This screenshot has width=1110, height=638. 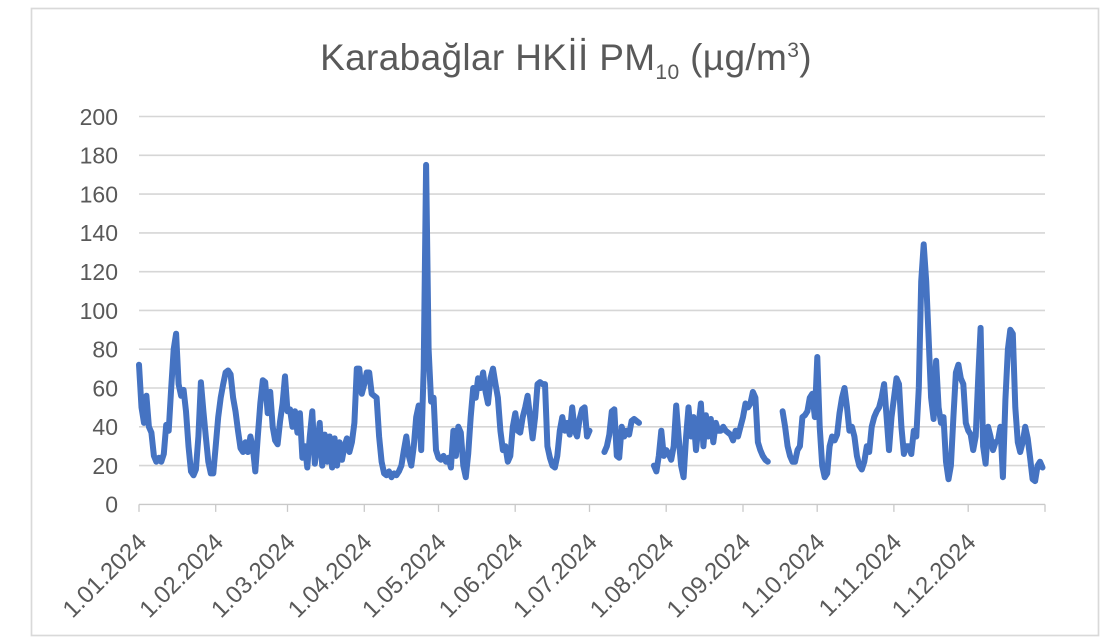 What do you see at coordinates (99, 156) in the screenshot?
I see `svg-text: 180` at bounding box center [99, 156].